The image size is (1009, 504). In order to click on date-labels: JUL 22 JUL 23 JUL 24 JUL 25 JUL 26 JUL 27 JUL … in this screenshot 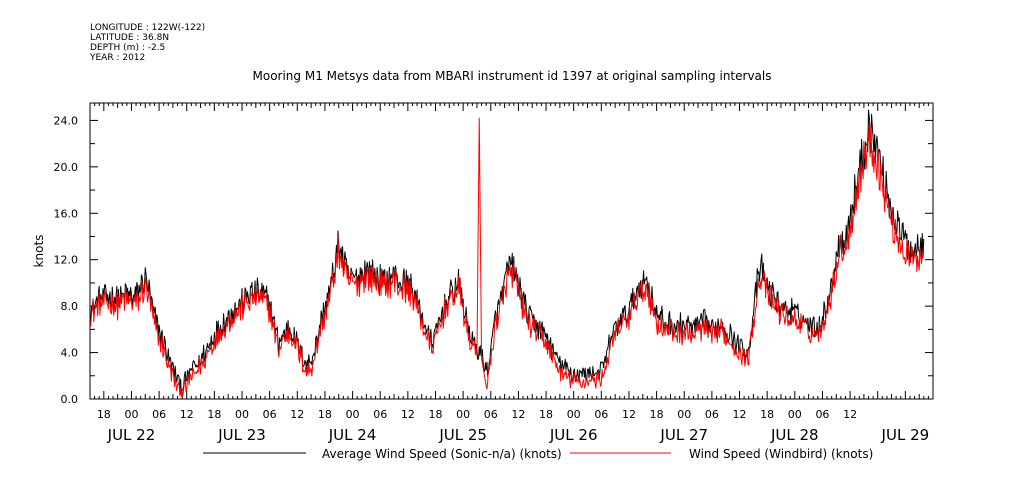, I will do `click(518, 435)`.